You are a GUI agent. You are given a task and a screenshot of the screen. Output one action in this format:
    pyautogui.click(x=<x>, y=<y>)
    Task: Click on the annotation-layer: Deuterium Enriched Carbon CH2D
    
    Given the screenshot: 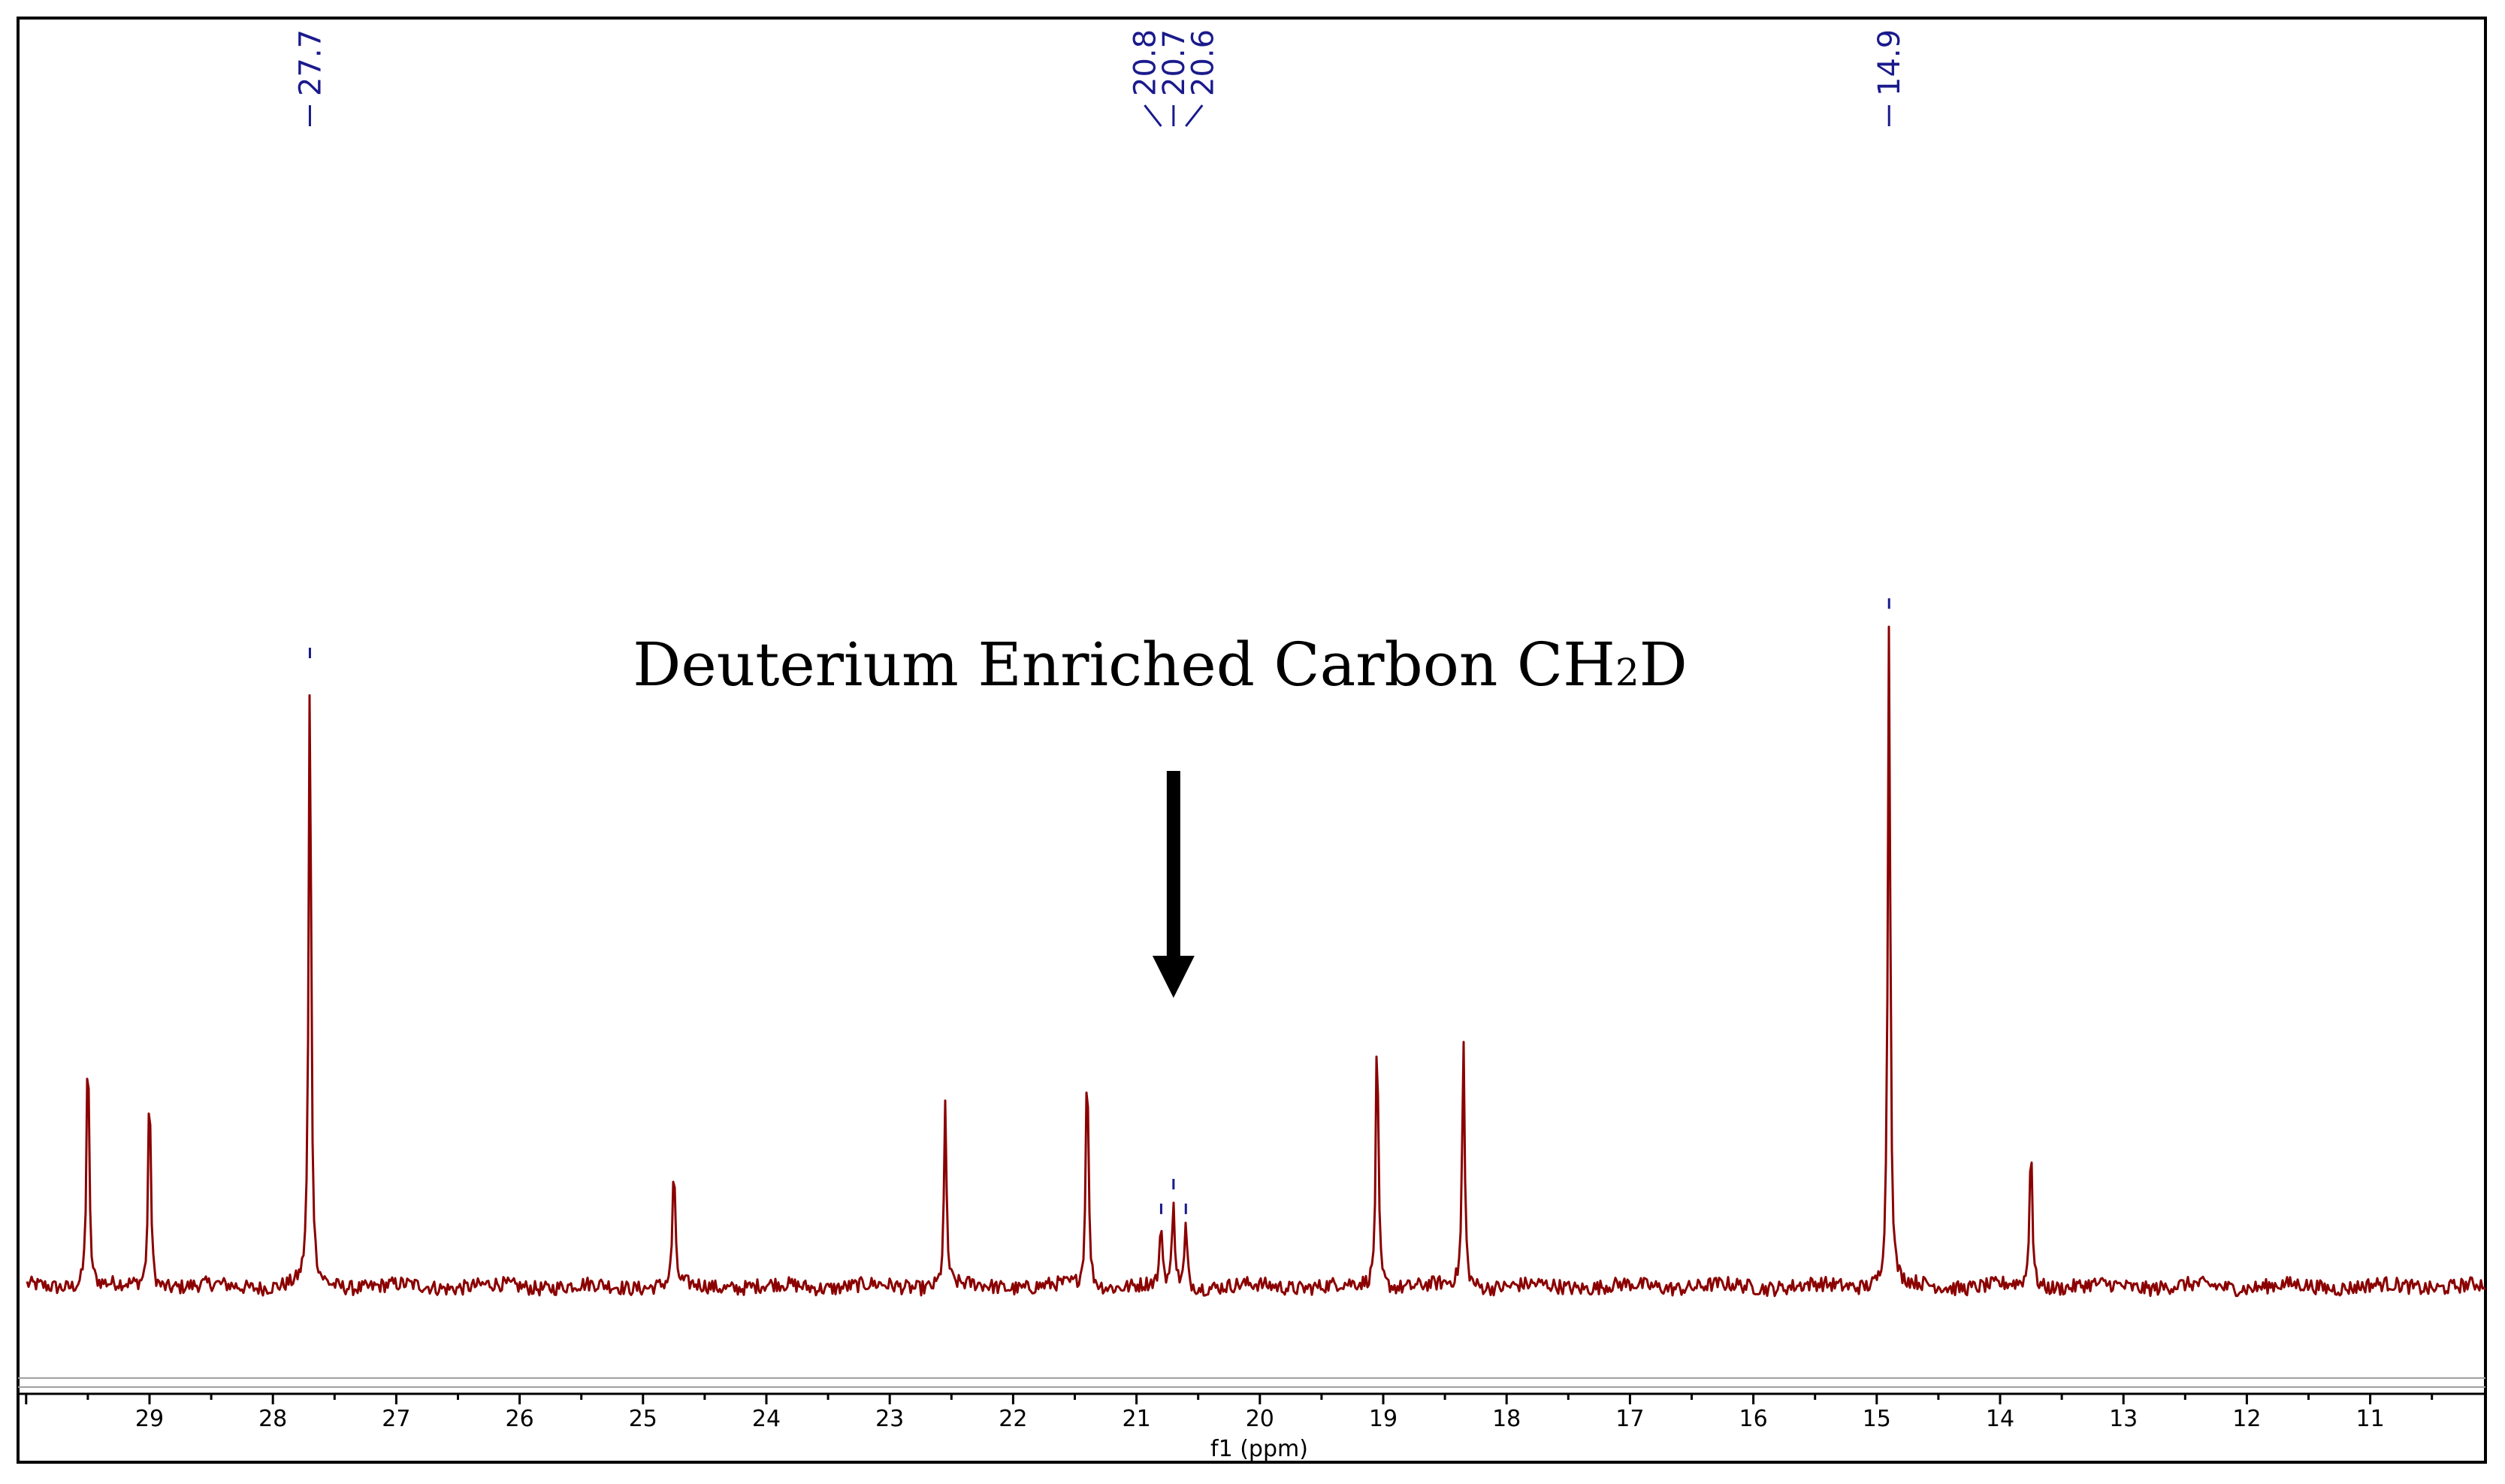 What is the action you would take?
    pyautogui.click(x=1161, y=814)
    